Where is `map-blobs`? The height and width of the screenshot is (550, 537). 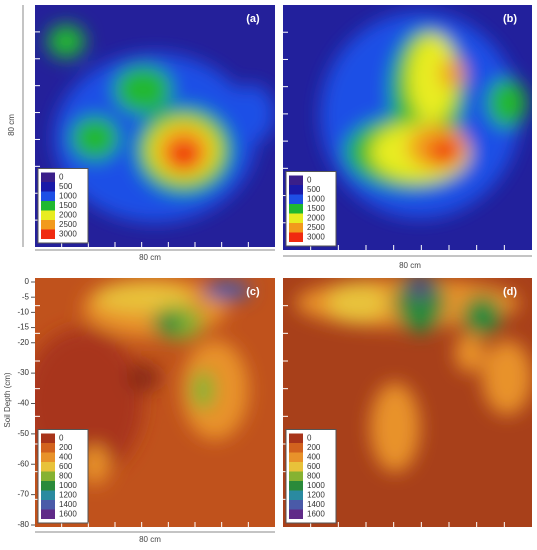
map-blobs is located at coordinates (424, 115).